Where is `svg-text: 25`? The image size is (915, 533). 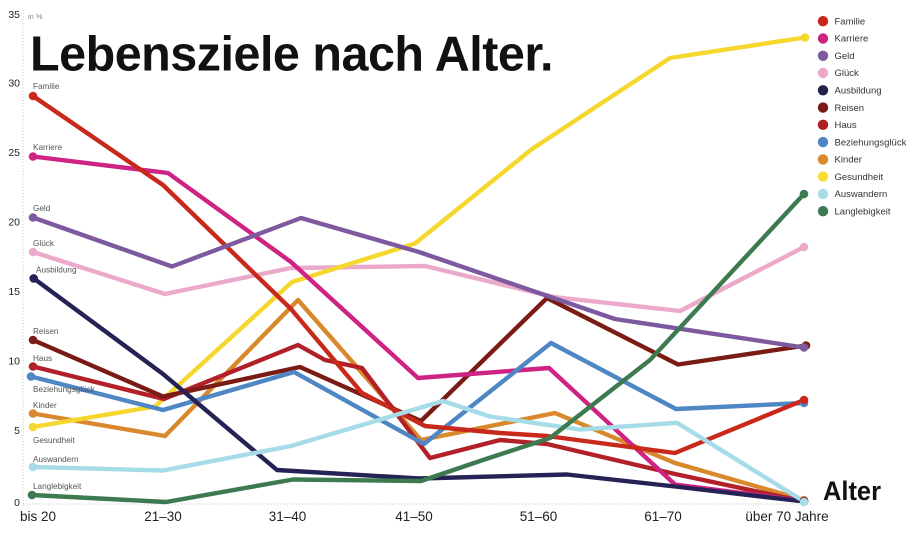 svg-text: 25 is located at coordinates (14, 153).